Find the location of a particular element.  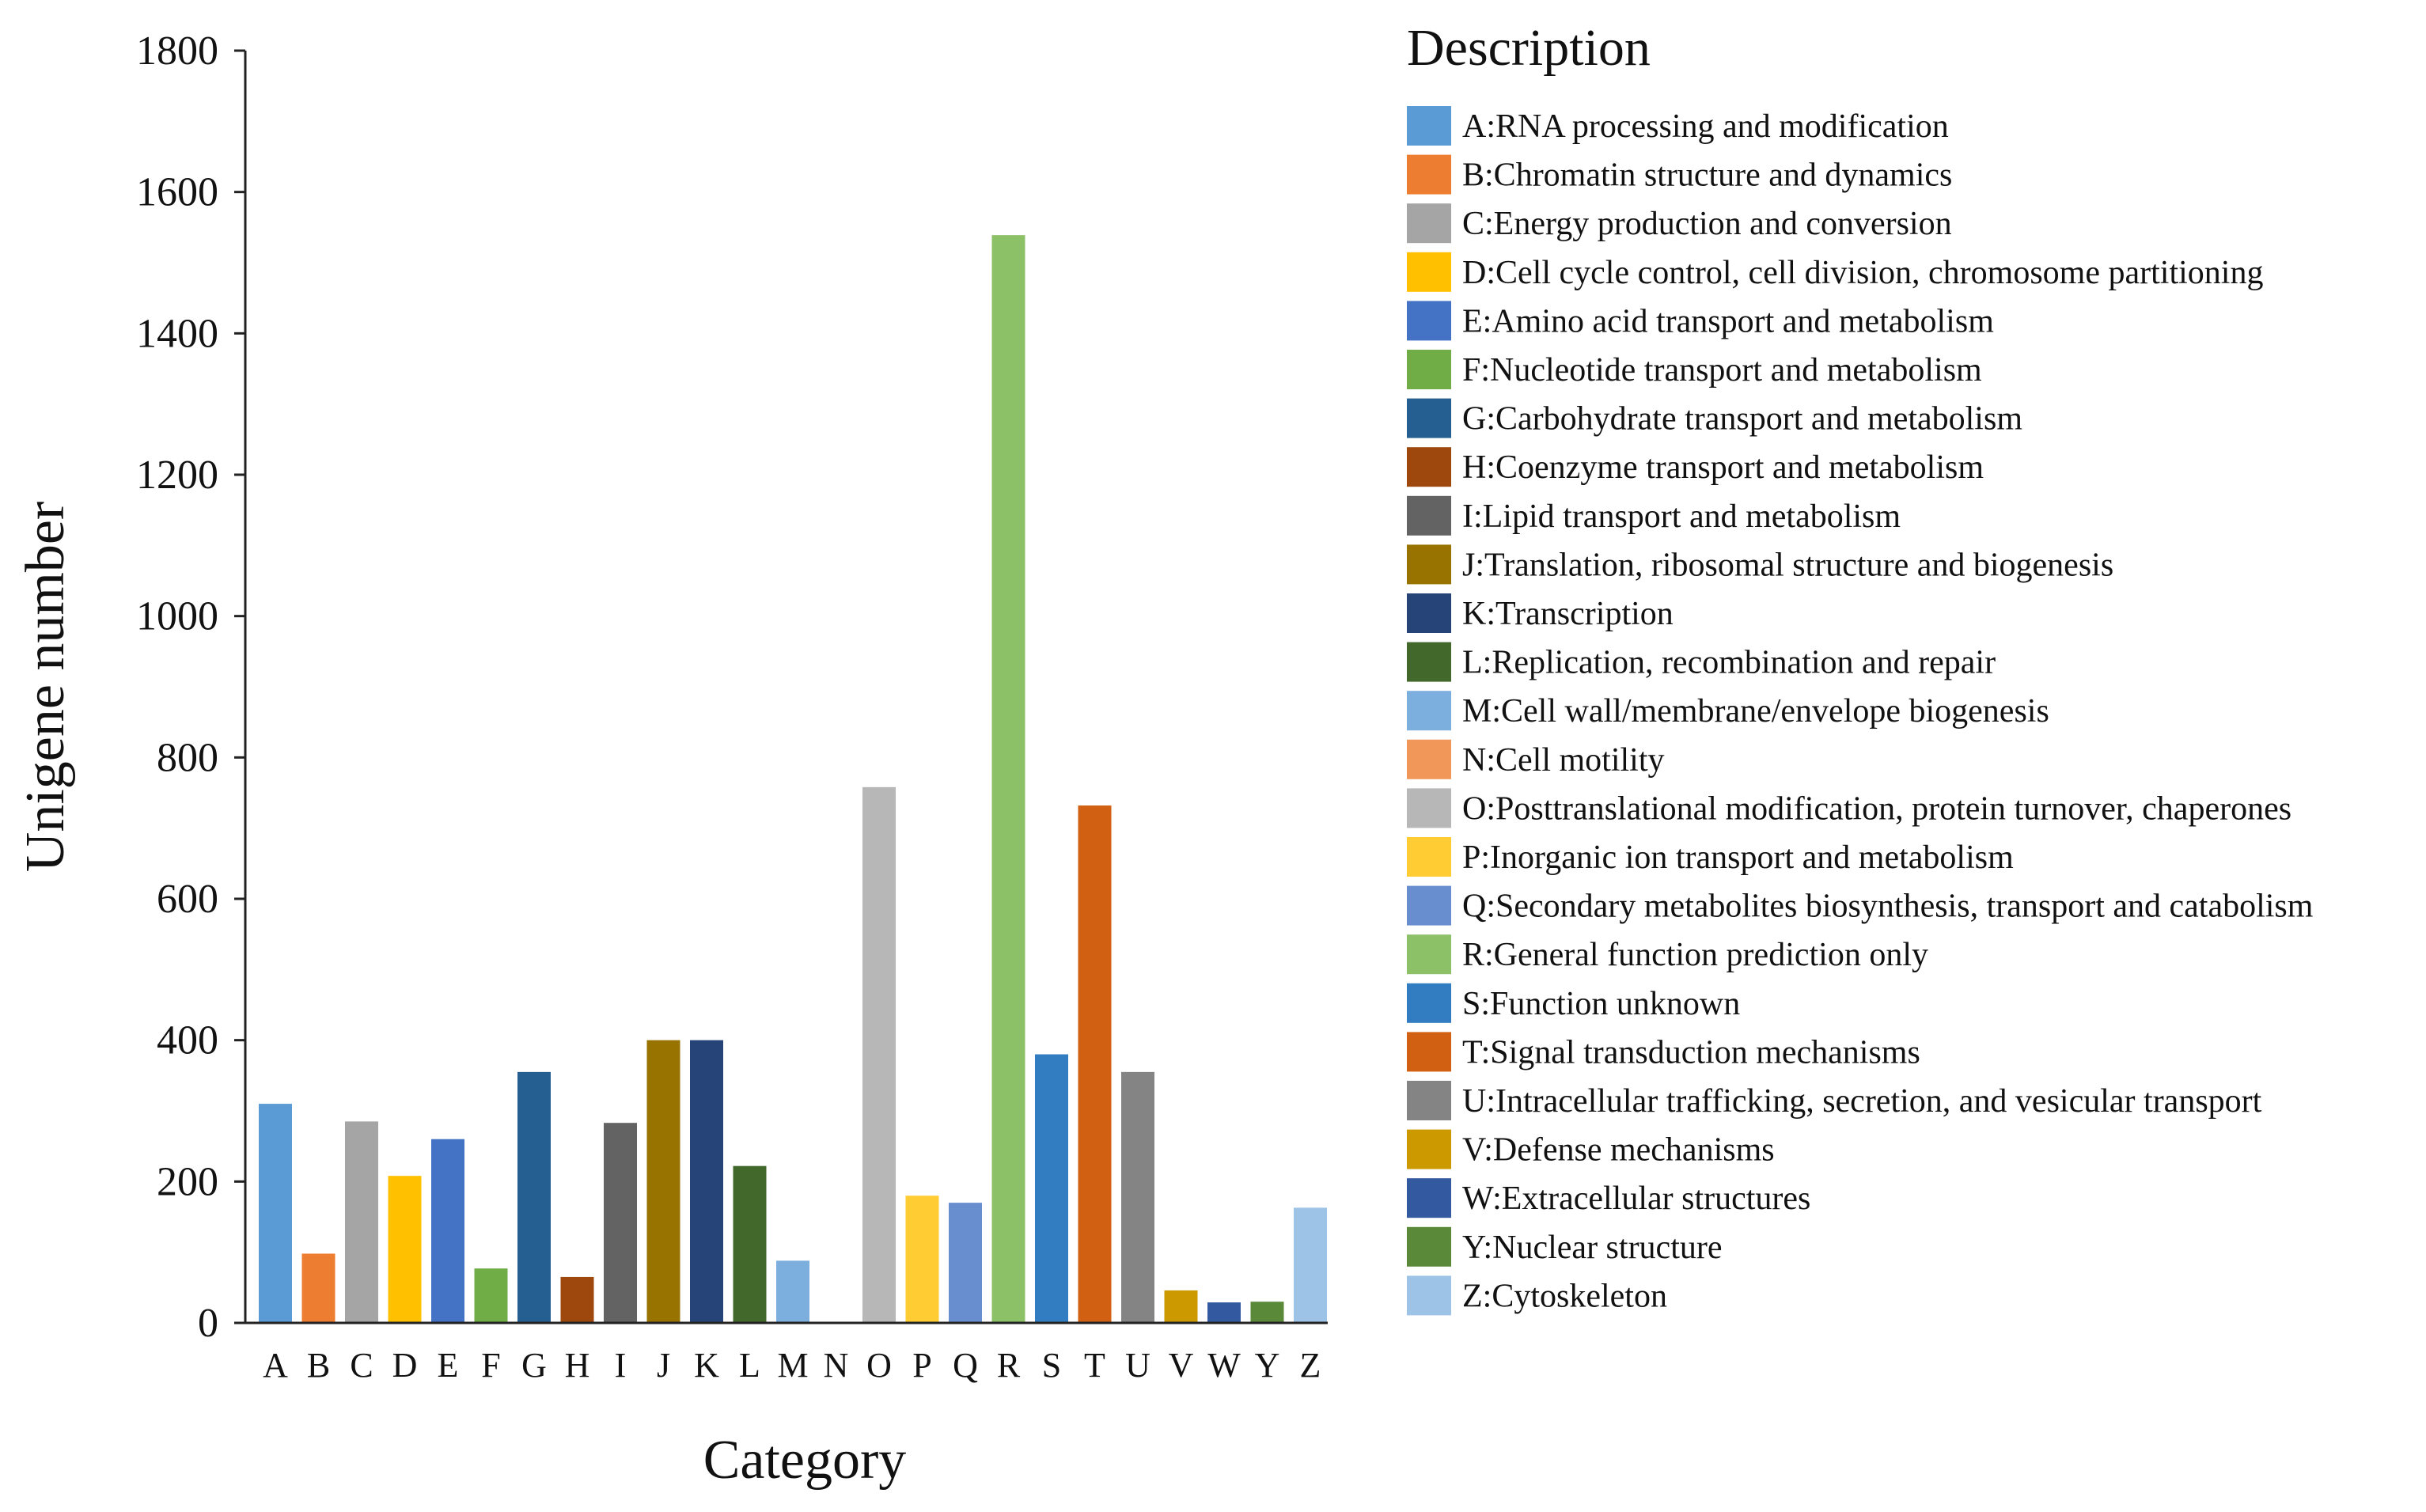

bar-P is located at coordinates (922, 1259).